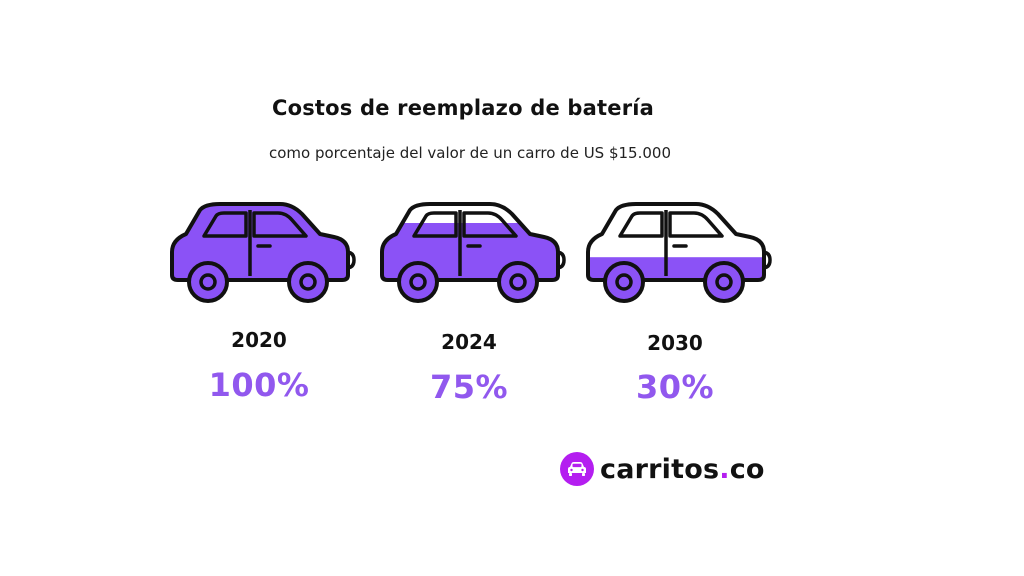  What do you see at coordinates (675, 343) in the screenshot?
I see `year-label-2030: 2030` at bounding box center [675, 343].